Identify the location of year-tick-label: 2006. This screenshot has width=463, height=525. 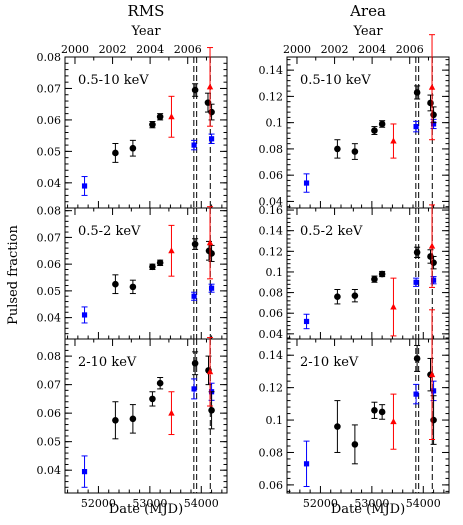
(410, 49).